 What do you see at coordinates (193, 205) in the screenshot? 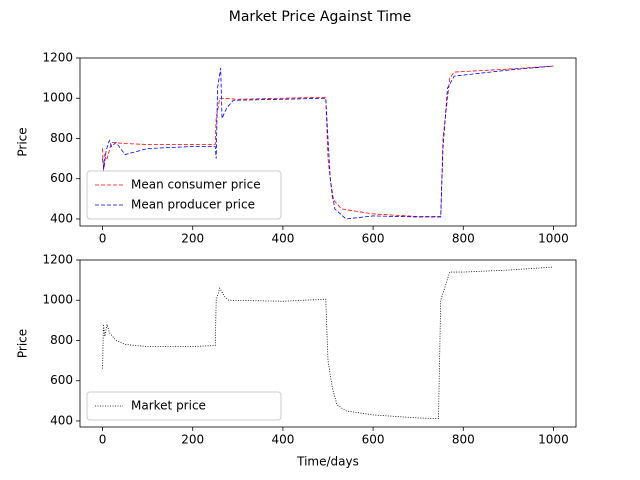
I see `legend-label: Mean producer price` at bounding box center [193, 205].